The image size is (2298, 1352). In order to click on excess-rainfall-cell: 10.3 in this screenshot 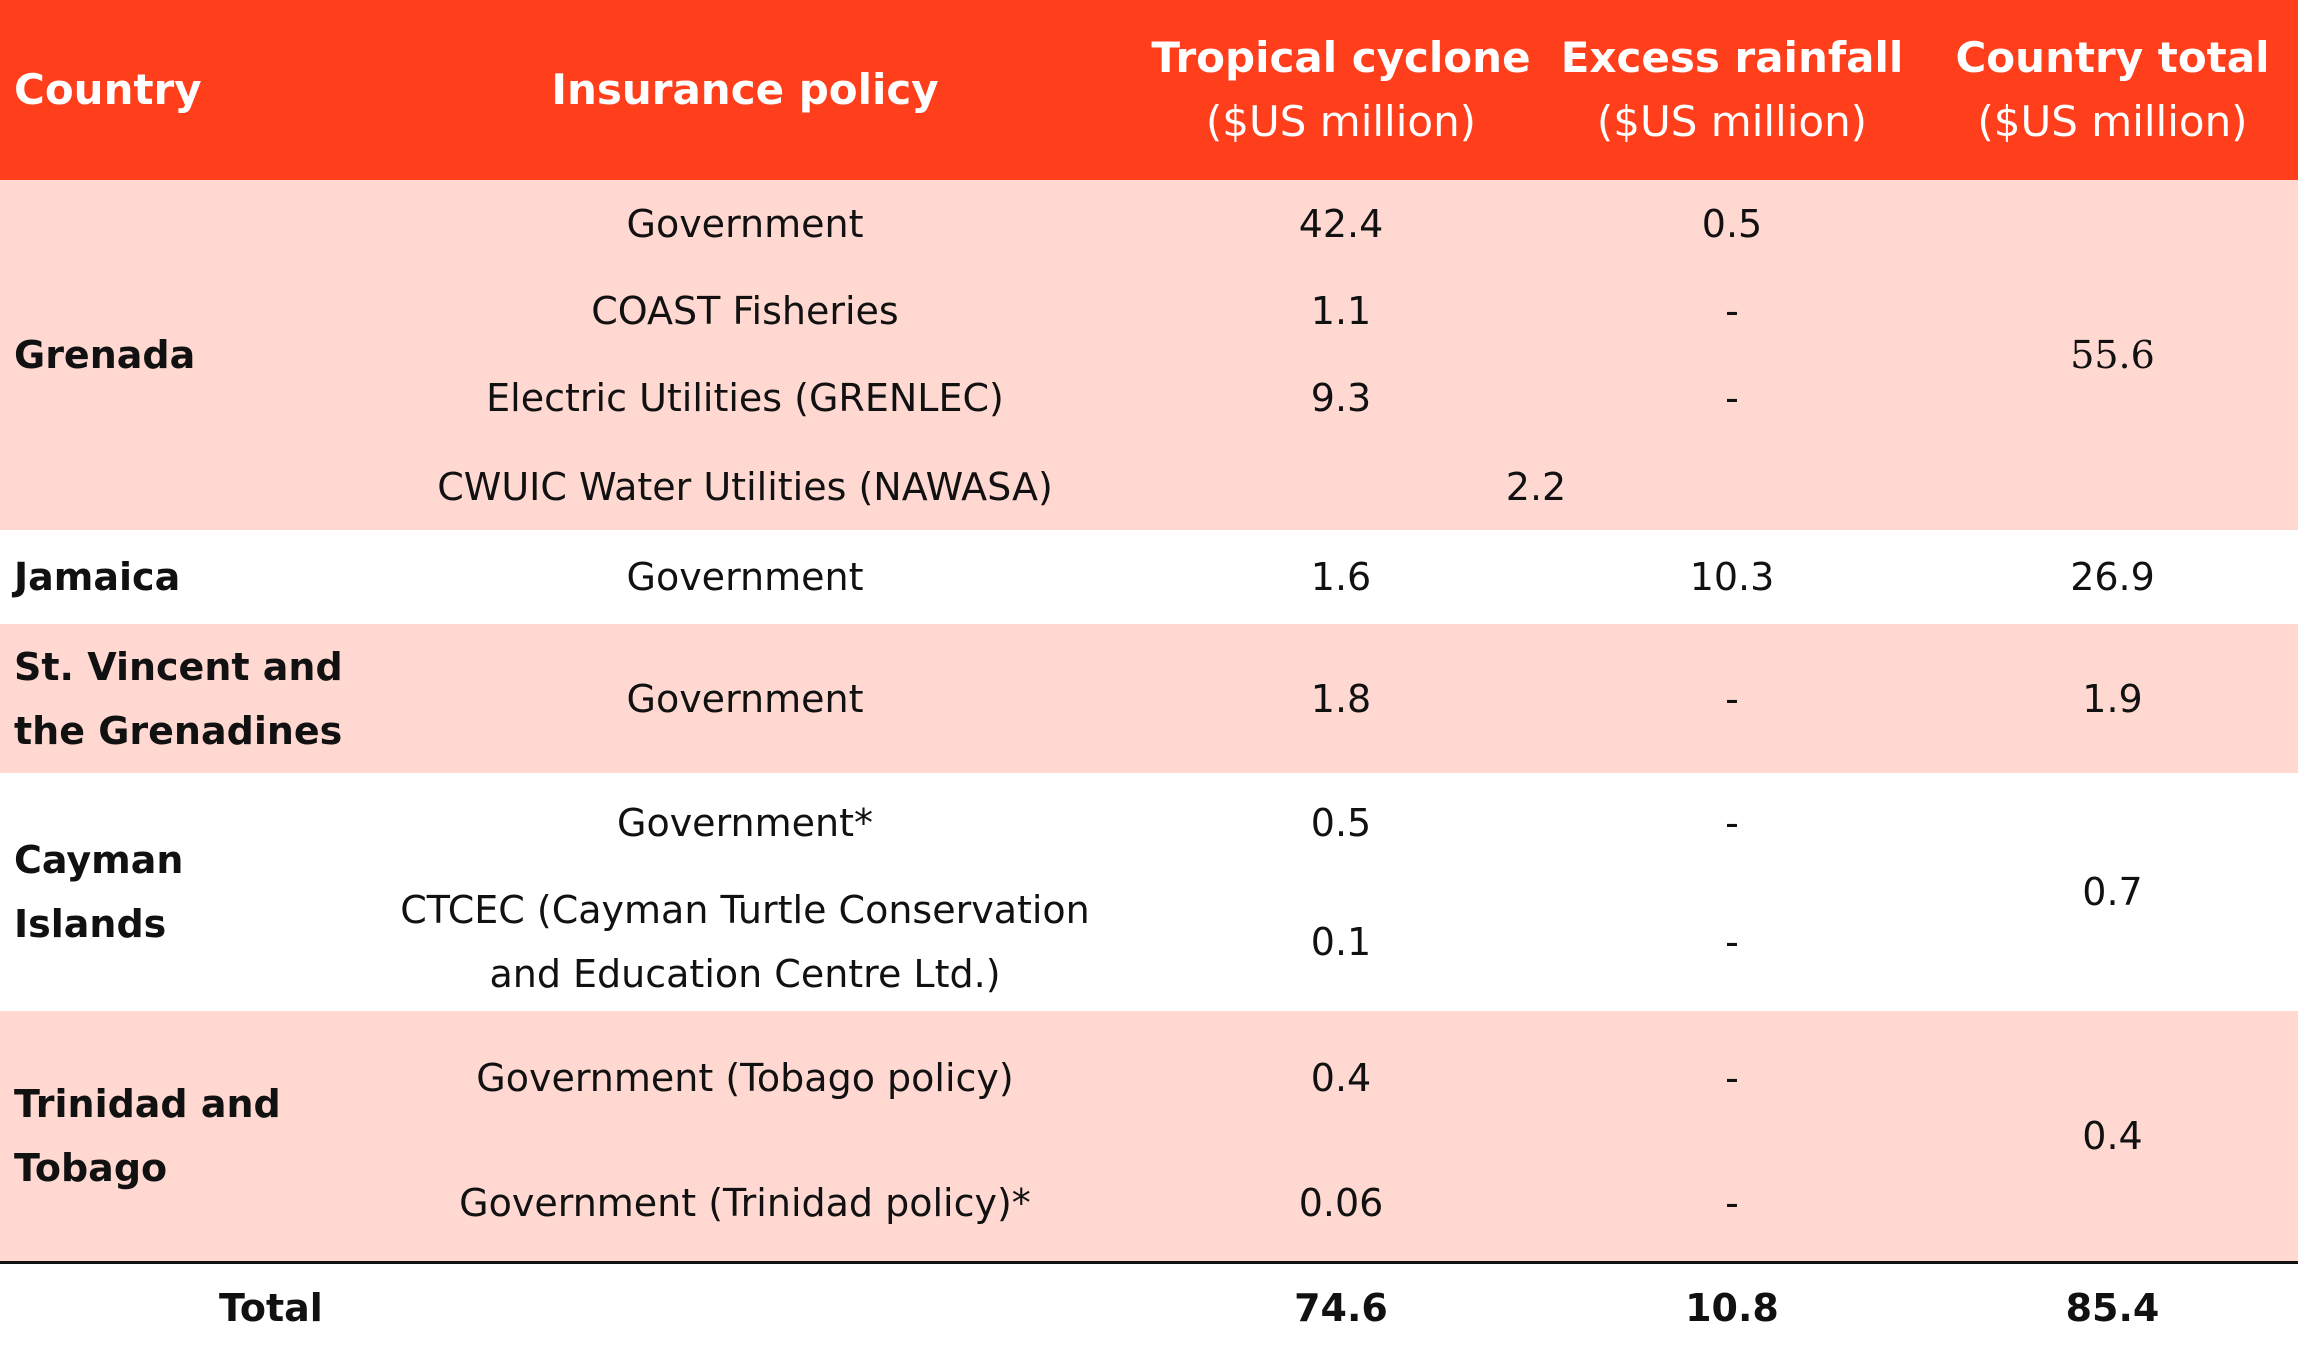, I will do `click(1732, 577)`.